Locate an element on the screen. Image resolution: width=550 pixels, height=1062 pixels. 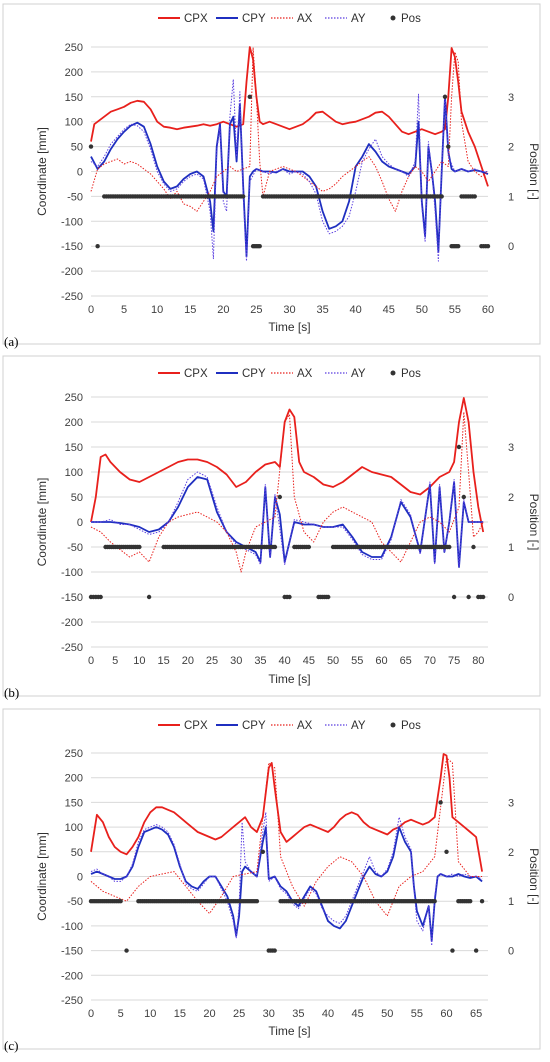
y-tick-label: -250 is located at coordinates (72, 297).